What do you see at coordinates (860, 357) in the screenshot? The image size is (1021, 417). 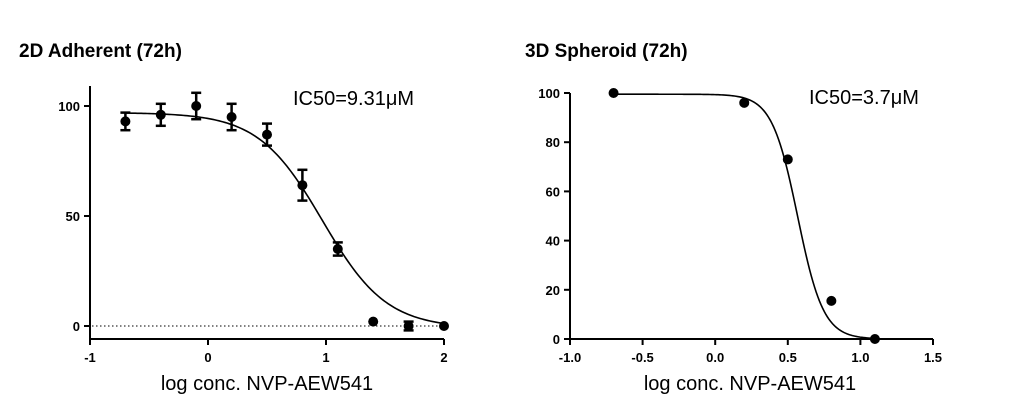 I see `x-tick-label: 1.0` at bounding box center [860, 357].